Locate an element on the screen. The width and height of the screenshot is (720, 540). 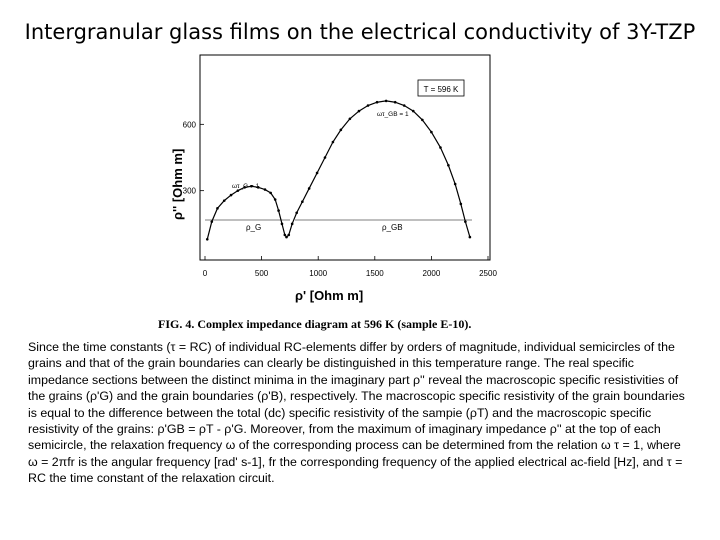
x-tick-label: 500 is located at coordinates (262, 273).